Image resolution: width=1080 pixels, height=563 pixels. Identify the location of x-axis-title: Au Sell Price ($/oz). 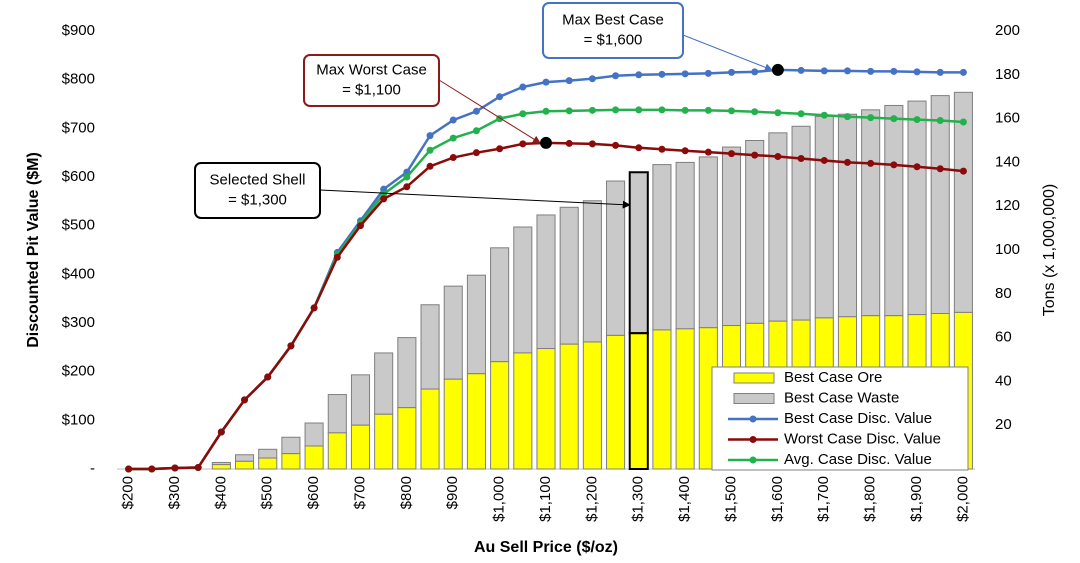
(546, 547).